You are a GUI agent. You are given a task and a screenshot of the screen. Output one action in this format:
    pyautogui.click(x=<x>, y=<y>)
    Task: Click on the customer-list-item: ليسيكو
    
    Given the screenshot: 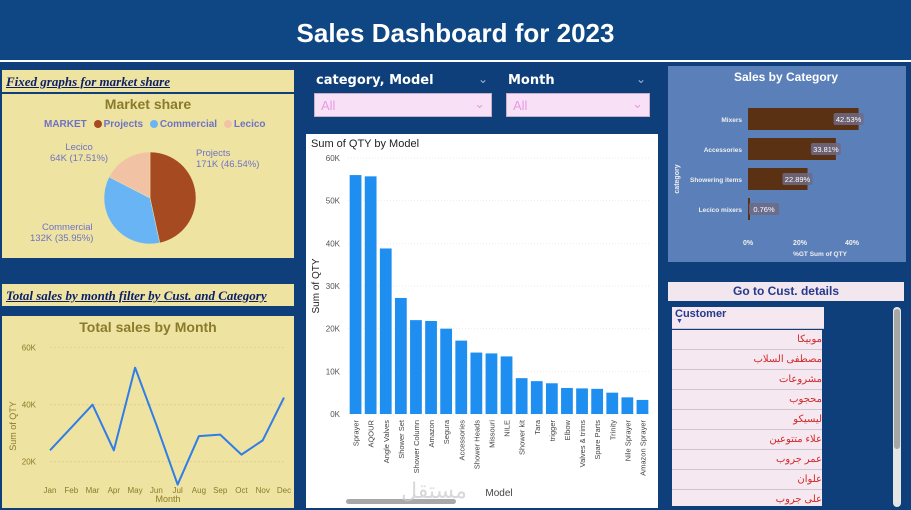 What is the action you would take?
    pyautogui.click(x=747, y=420)
    